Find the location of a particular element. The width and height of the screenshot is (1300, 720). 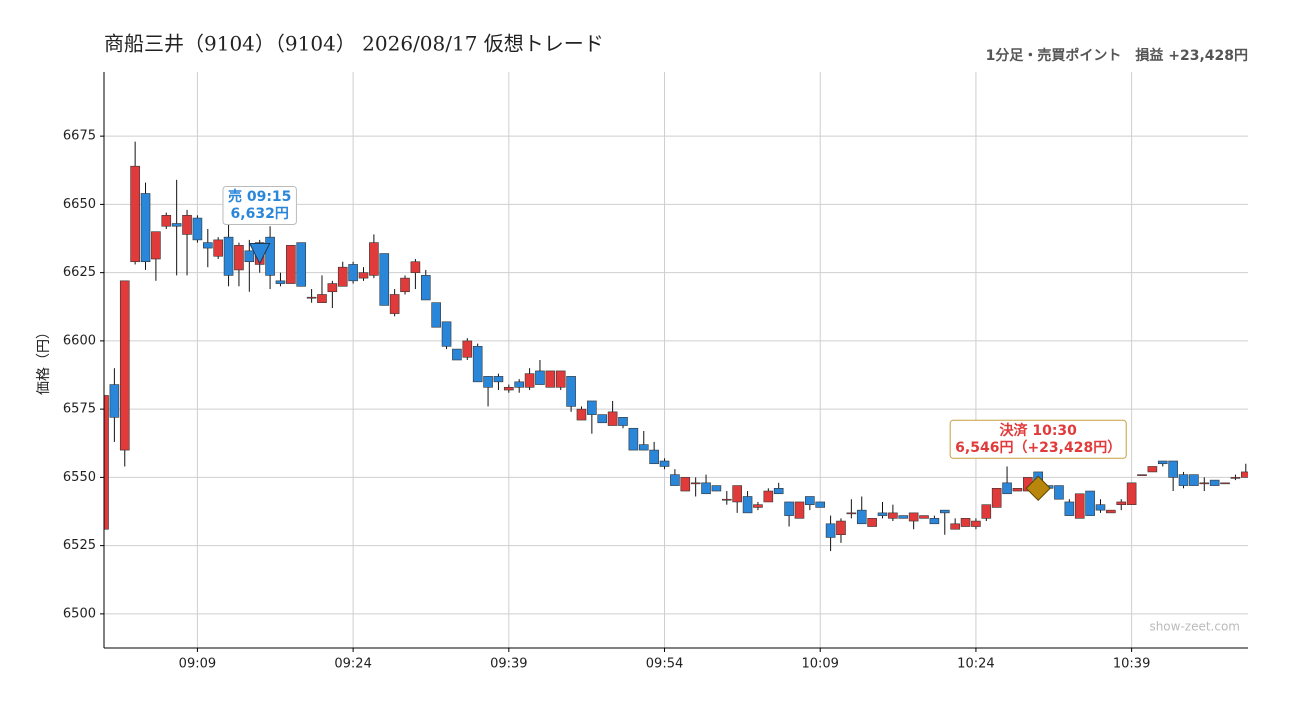

x-tick-label: 09:54 is located at coordinates (664, 664).